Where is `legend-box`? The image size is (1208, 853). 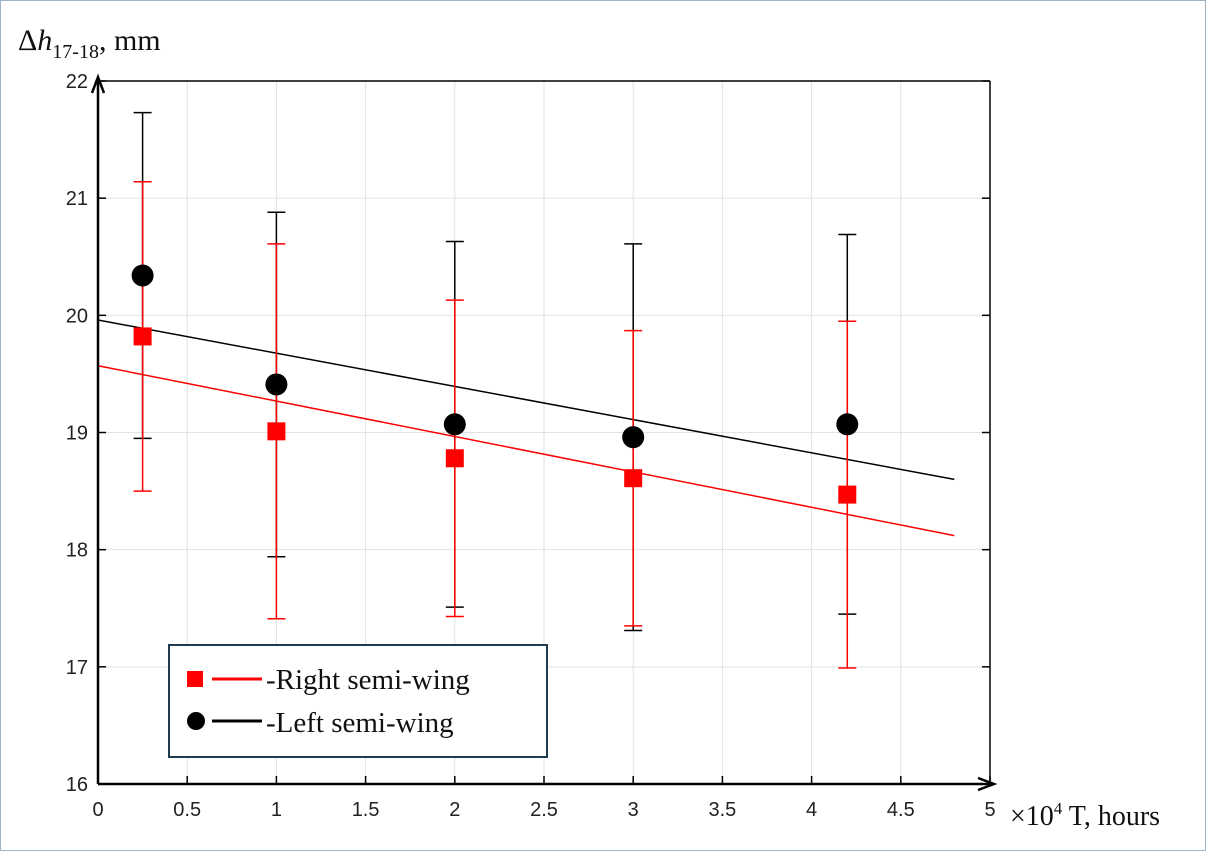 legend-box is located at coordinates (358, 701).